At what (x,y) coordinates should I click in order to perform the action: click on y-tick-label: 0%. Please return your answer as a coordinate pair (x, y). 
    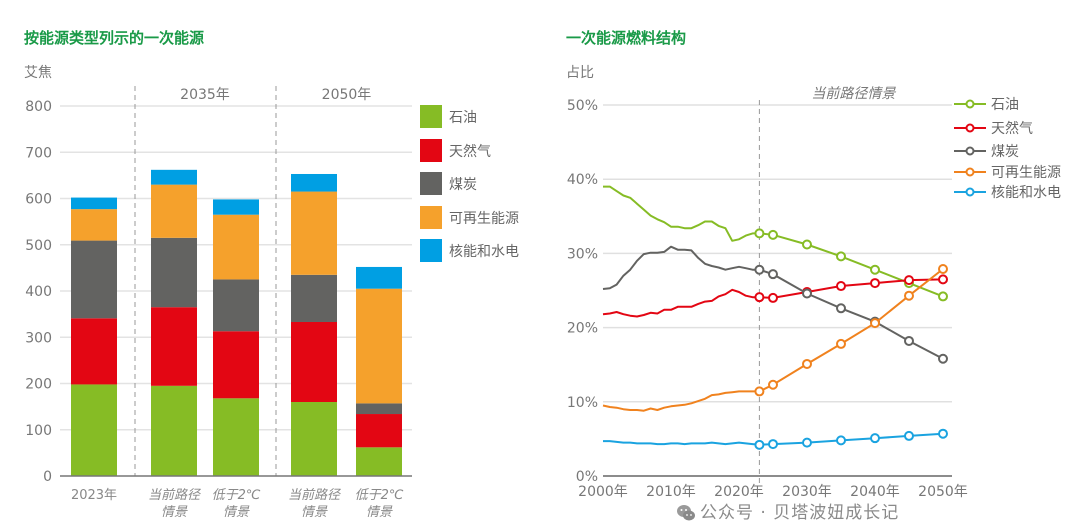
    Looking at the image, I should click on (587, 477).